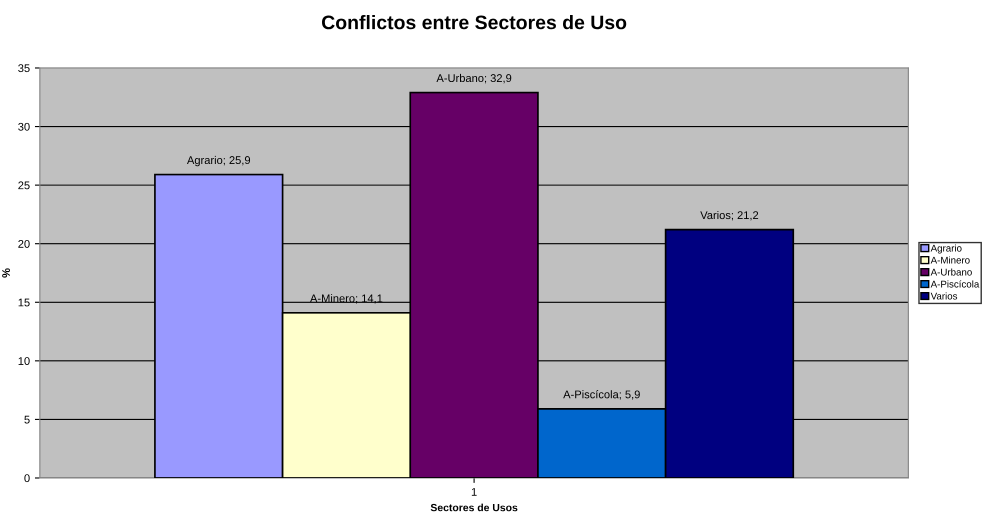  What do you see at coordinates (474, 79) in the screenshot?
I see `data-label: A-Urbano; 32,9` at bounding box center [474, 79].